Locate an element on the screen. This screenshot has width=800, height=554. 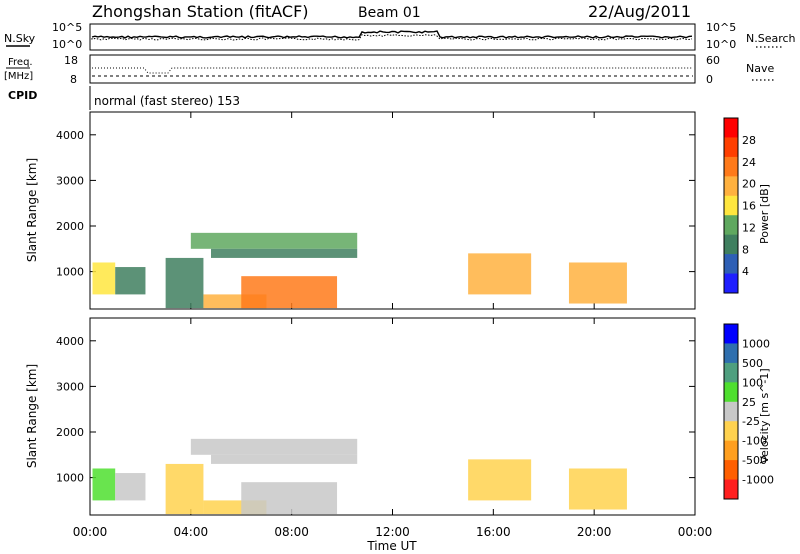
station-title: Zhongshan Station (fitACF) is located at coordinates (200, 11).